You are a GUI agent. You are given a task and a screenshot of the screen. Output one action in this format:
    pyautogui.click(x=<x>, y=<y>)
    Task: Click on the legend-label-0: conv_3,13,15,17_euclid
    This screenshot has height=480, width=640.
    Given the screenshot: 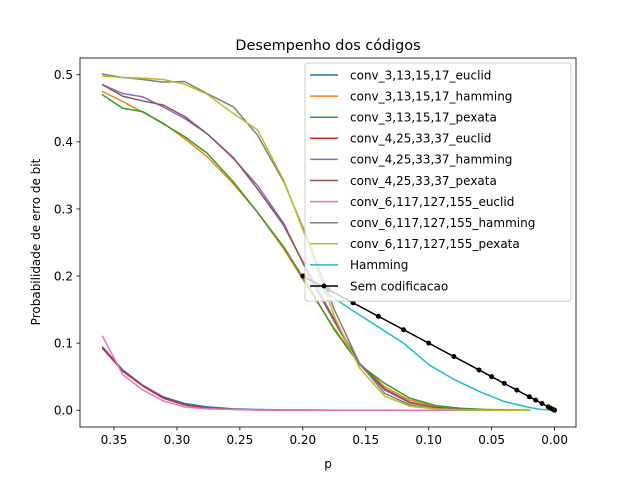 What is the action you would take?
    pyautogui.click(x=420, y=75)
    